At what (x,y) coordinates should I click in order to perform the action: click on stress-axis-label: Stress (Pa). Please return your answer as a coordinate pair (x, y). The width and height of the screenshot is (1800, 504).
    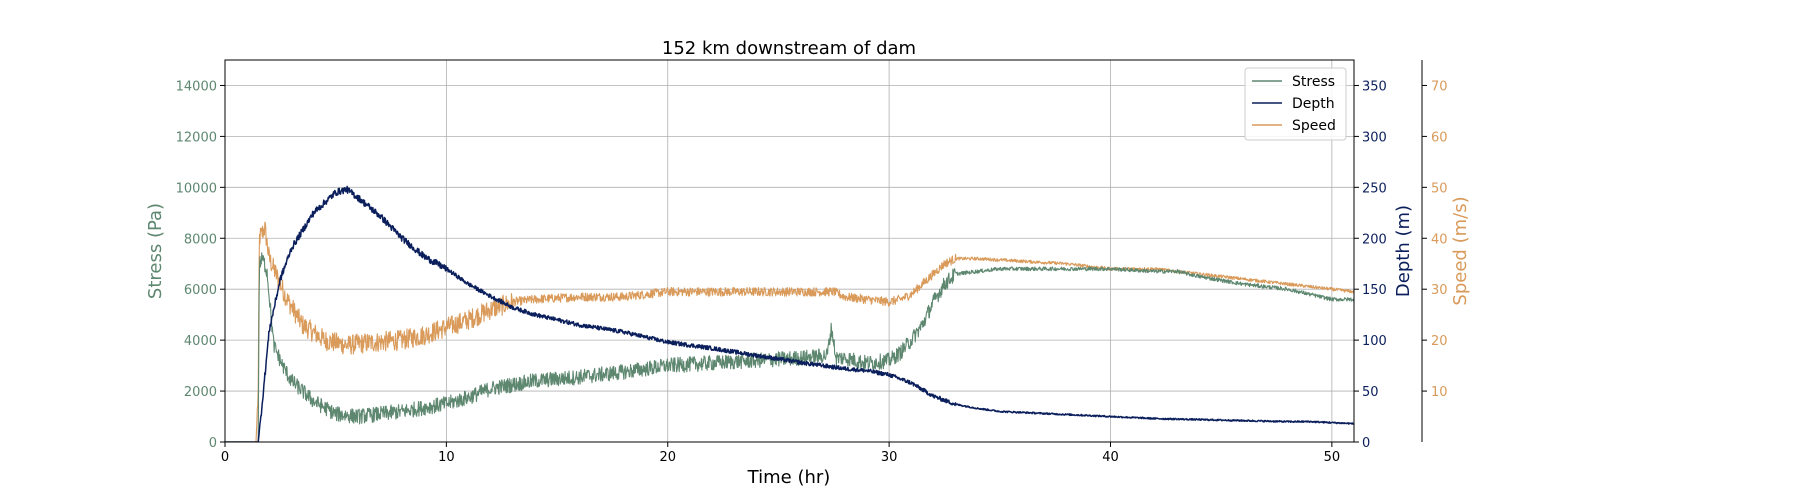
    Looking at the image, I should click on (155, 251).